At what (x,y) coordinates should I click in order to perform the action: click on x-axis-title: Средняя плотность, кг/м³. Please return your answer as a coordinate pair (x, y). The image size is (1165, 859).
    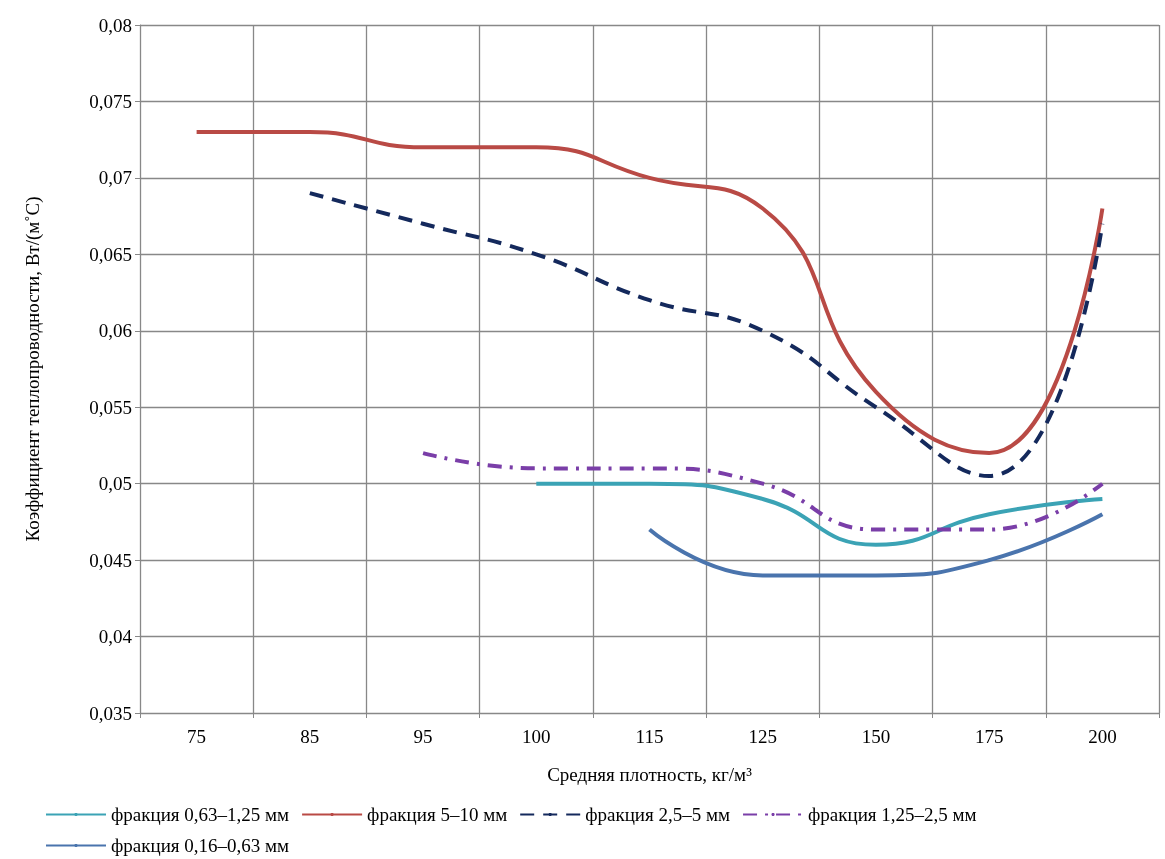
    Looking at the image, I should click on (650, 774).